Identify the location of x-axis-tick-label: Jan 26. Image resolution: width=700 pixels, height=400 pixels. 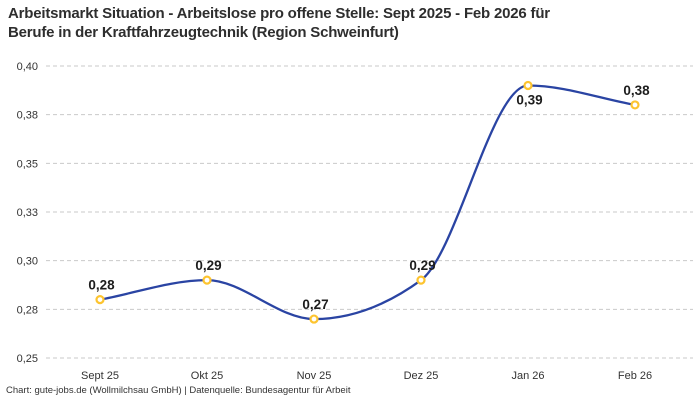
(527, 376).